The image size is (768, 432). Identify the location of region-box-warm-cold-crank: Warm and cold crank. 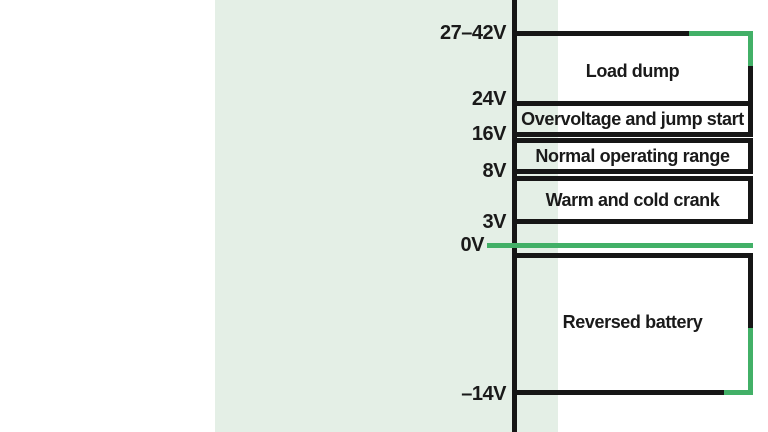
(632, 200).